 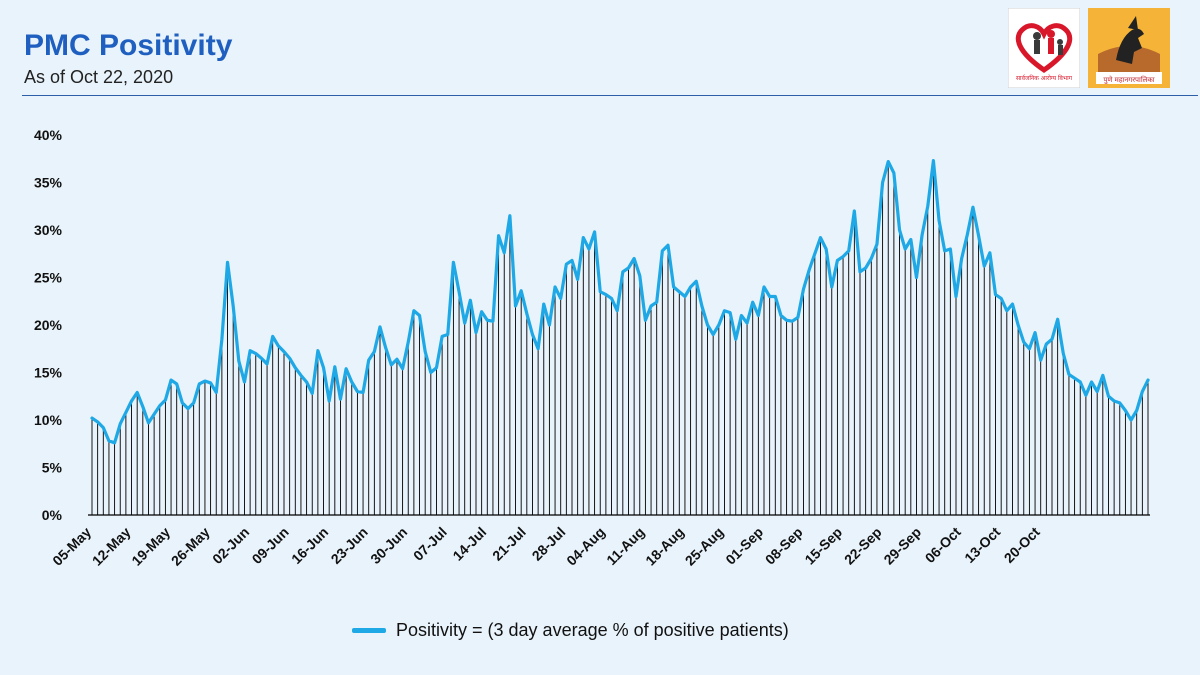 What do you see at coordinates (270, 545) in the screenshot?
I see `x-tick-label: 09-Jun` at bounding box center [270, 545].